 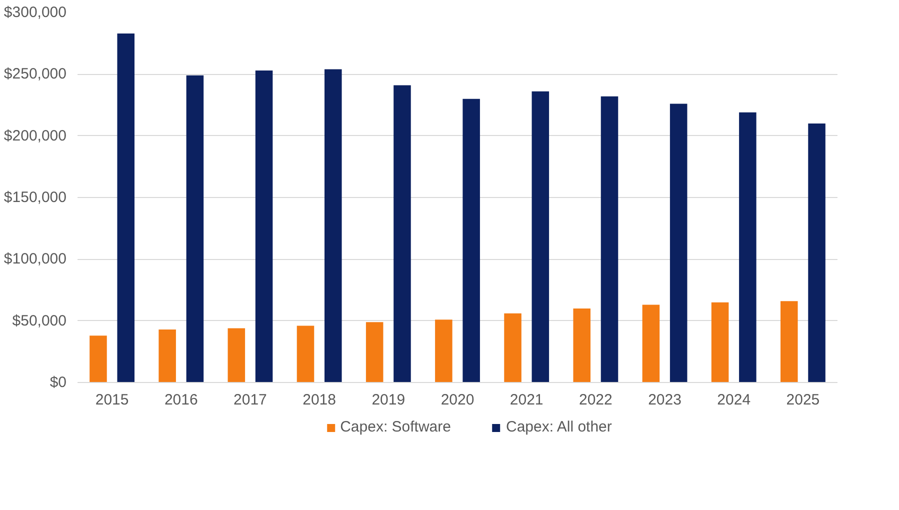 I want to click on y-tick-label: $250,000, so click(x=35, y=74).